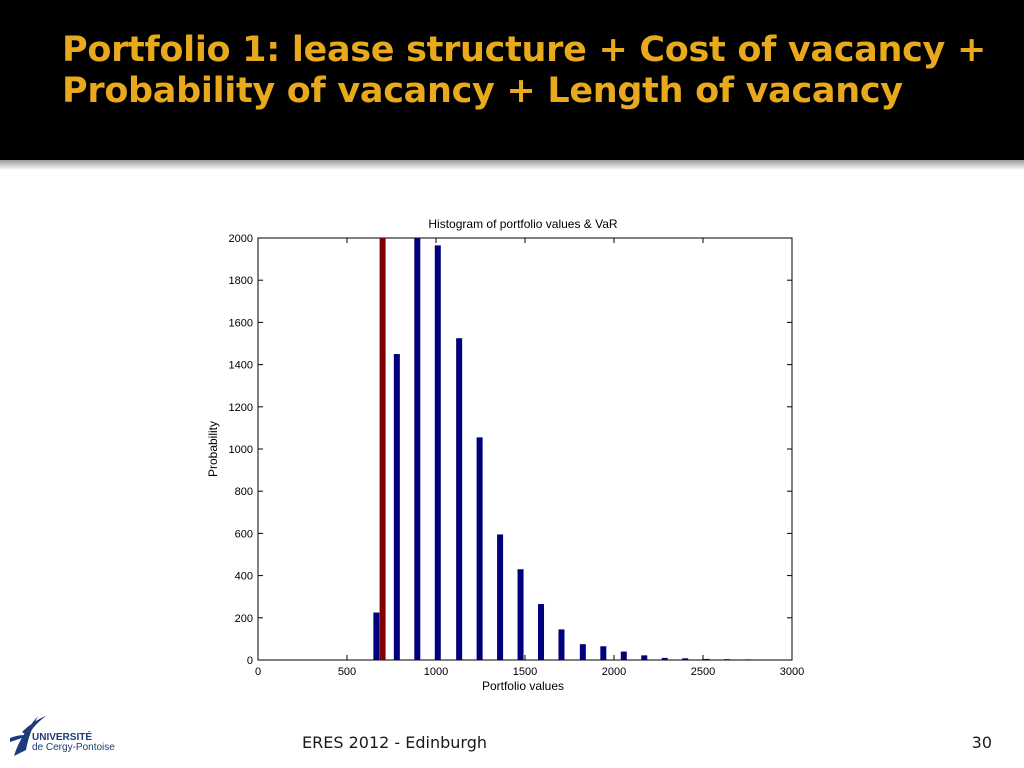 This screenshot has width=1024, height=768. Describe the element at coordinates (382, 449) in the screenshot. I see `var-bar` at that location.